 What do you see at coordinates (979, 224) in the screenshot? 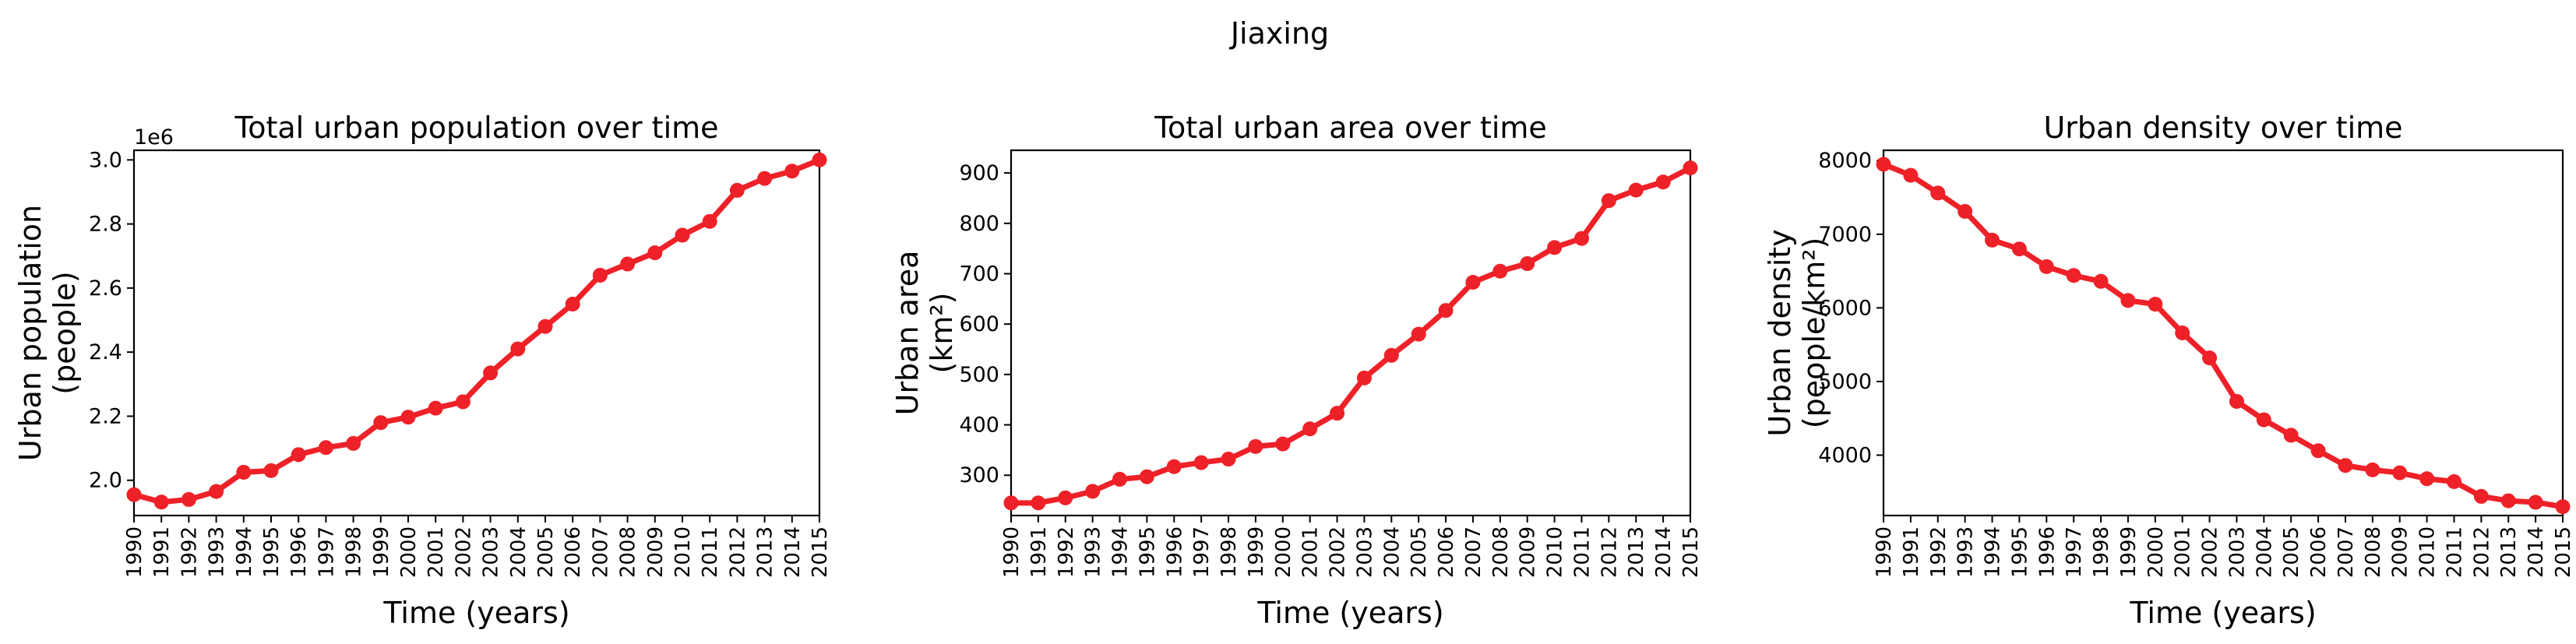
I see `y-tick-label: 800` at bounding box center [979, 224].